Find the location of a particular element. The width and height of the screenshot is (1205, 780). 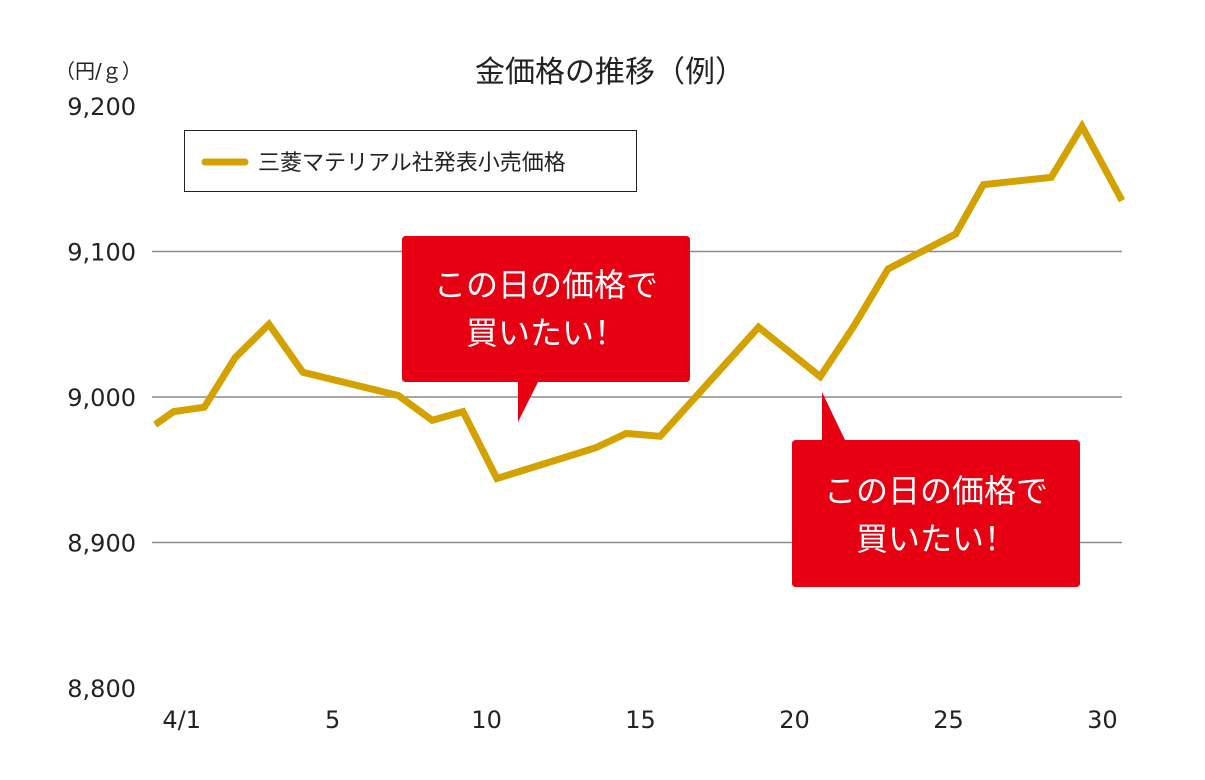

x-tick-label: 10 is located at coordinates (486, 720).